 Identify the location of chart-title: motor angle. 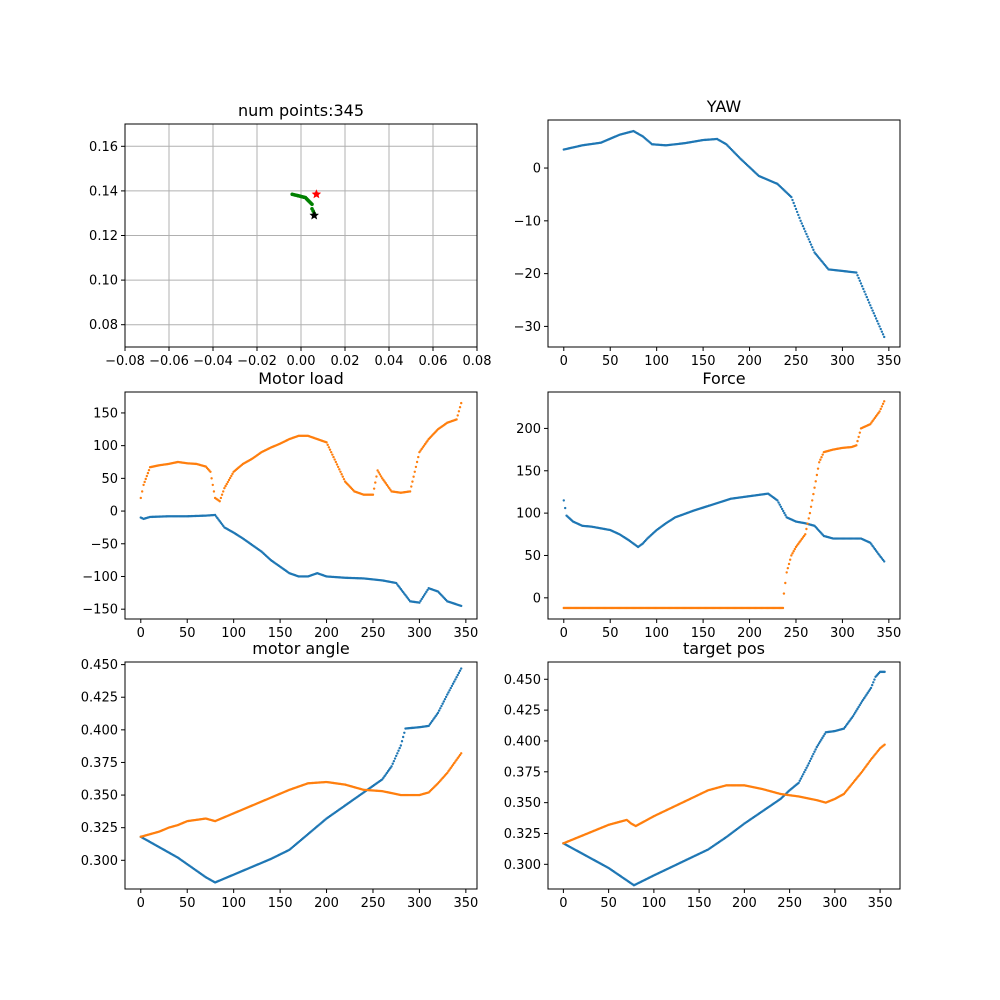
(301, 648).